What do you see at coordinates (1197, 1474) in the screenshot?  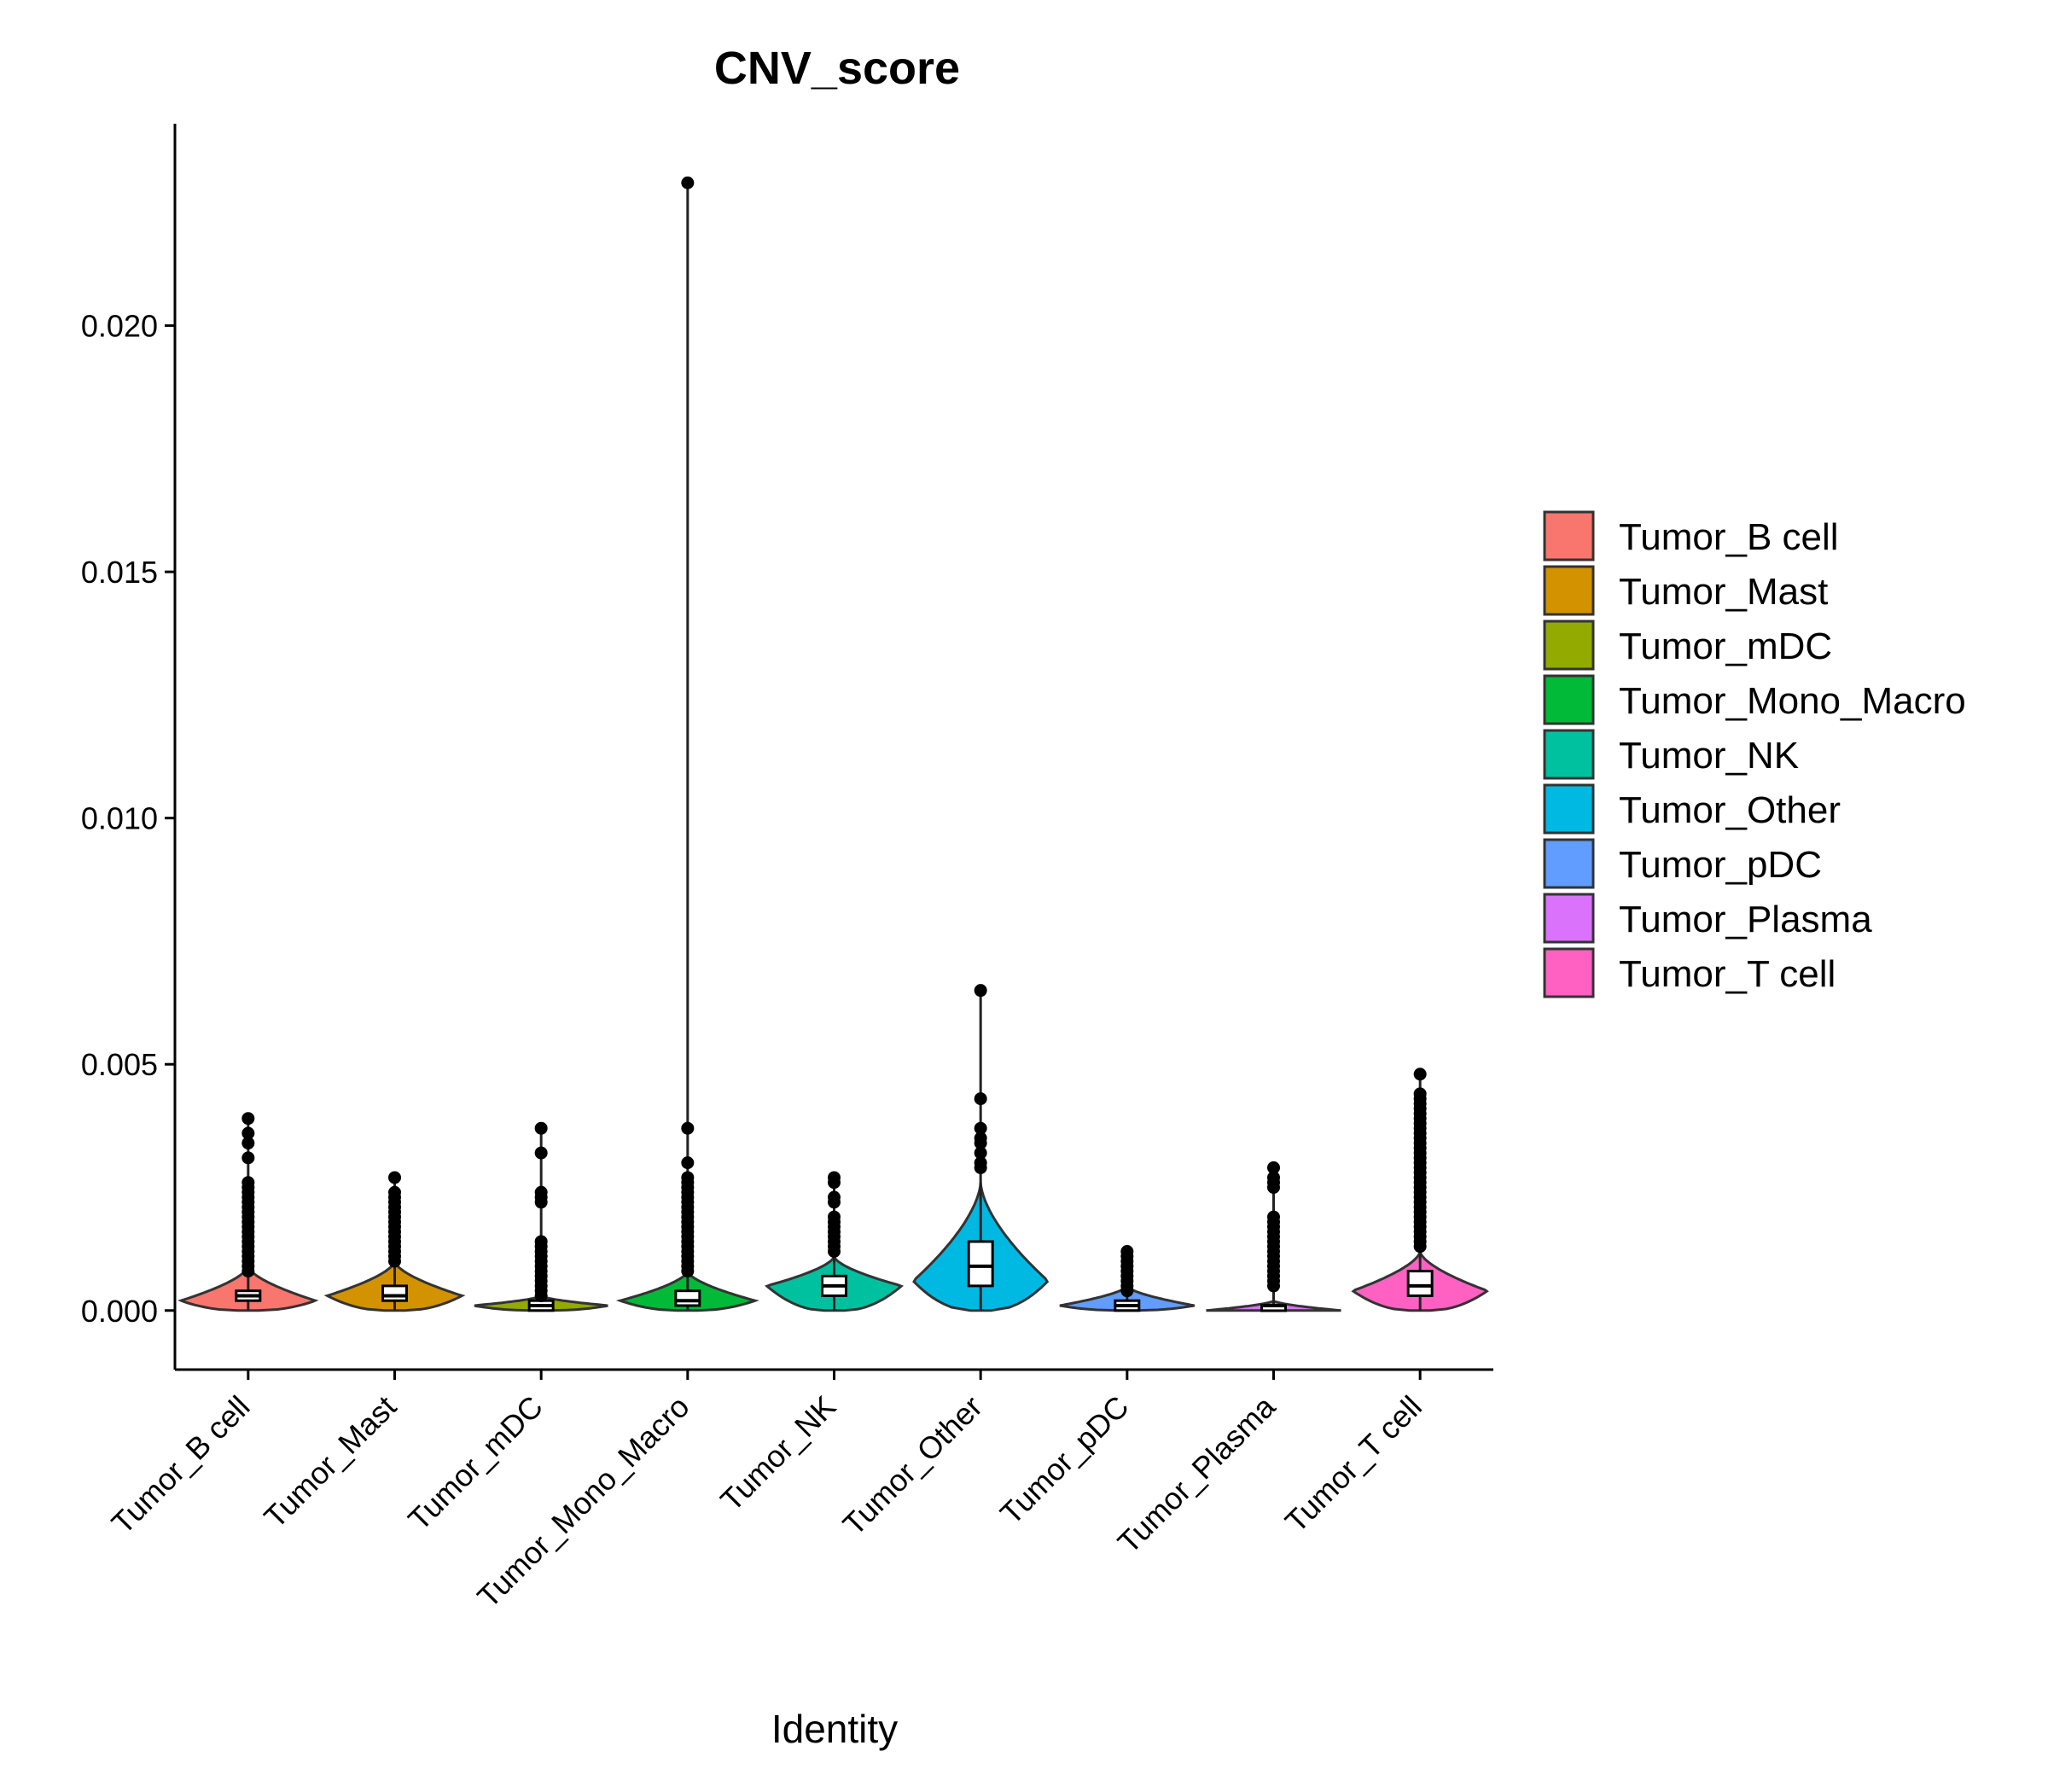 I see `x-tick-label: Tumor_Plasma` at bounding box center [1197, 1474].